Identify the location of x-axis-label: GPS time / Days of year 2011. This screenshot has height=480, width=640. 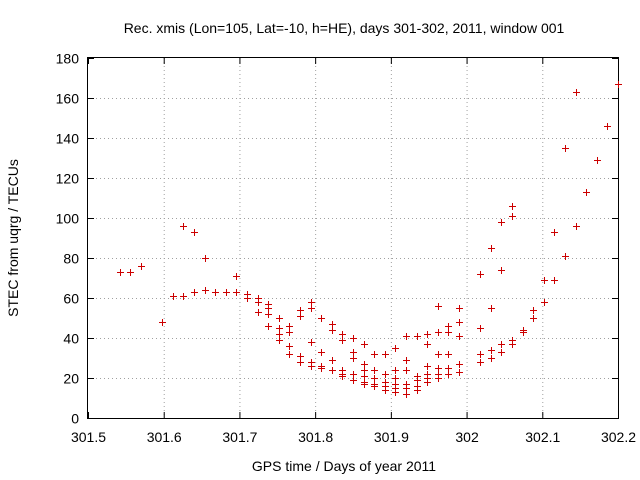
(344, 466).